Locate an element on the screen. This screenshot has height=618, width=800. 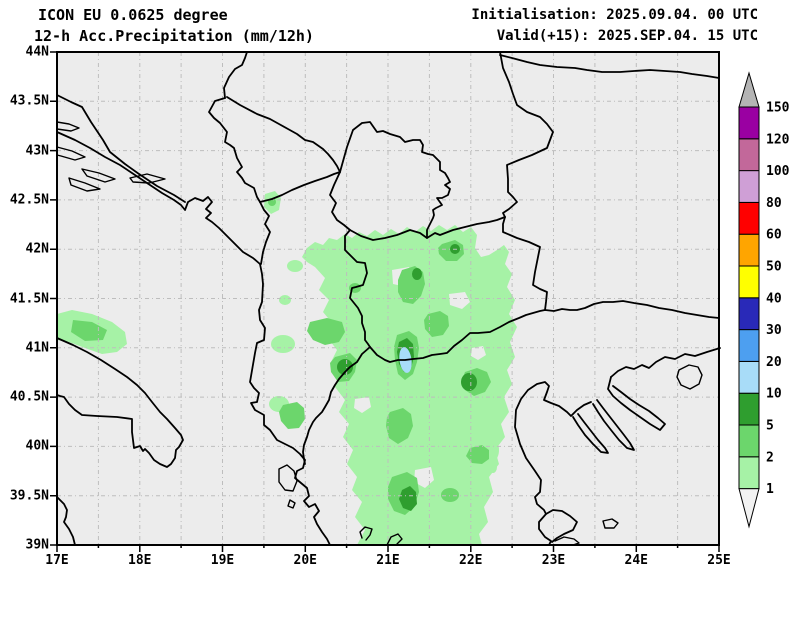
colorbar-value-label: 5 is located at coordinates (770, 426).